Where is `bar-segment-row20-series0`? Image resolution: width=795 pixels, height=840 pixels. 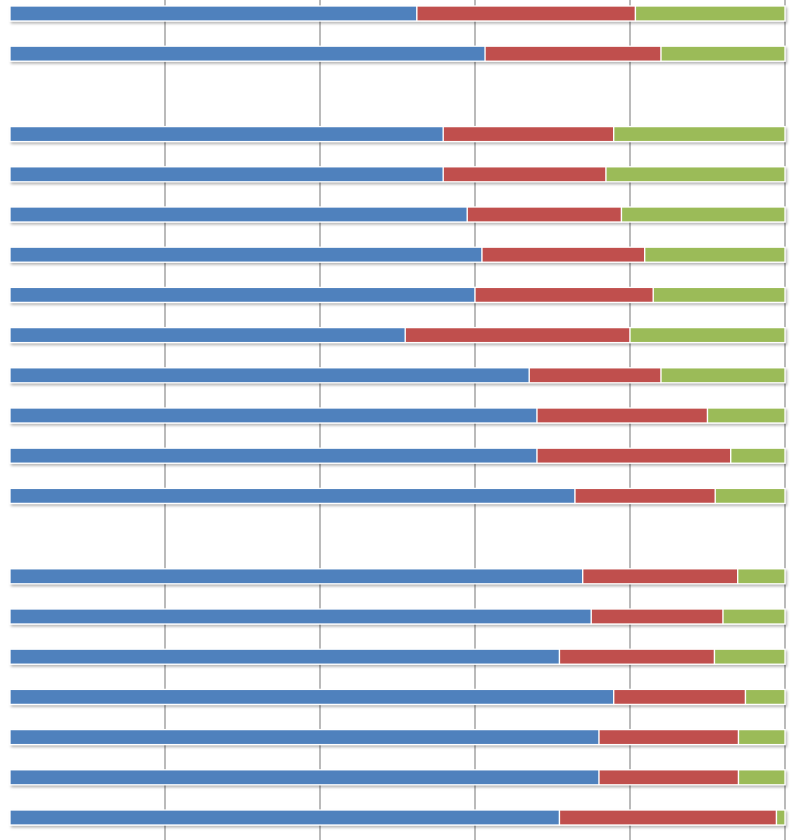 bar-segment-row20-series0 is located at coordinates (285, 817).